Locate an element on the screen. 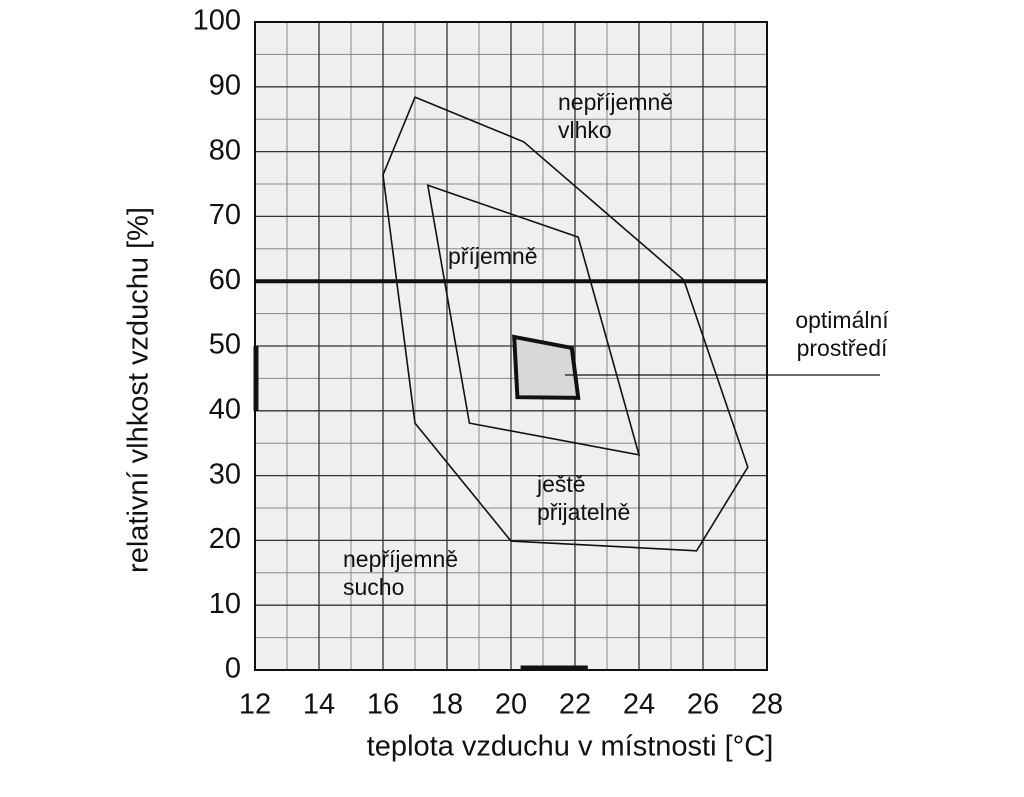 Image resolution: width=1024 pixels, height=797 pixels. x-axis-label: teplota vzduchu v místnosti [°C] is located at coordinates (570, 747).